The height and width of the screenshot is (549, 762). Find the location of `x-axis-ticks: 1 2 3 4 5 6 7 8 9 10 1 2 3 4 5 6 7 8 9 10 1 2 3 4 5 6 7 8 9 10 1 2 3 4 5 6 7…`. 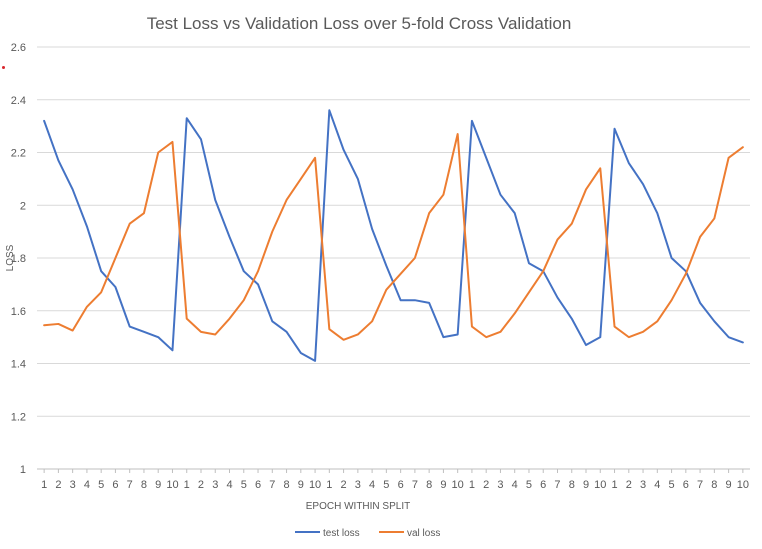

x-axis-ticks: 1 2 3 4 5 6 7 8 9 10 1 2 3 4 5 6 7 8 9 10 1 2 3 4 5 6 7 8 9 10 1 2 3 4 5 6 7… is located at coordinates (395, 480).